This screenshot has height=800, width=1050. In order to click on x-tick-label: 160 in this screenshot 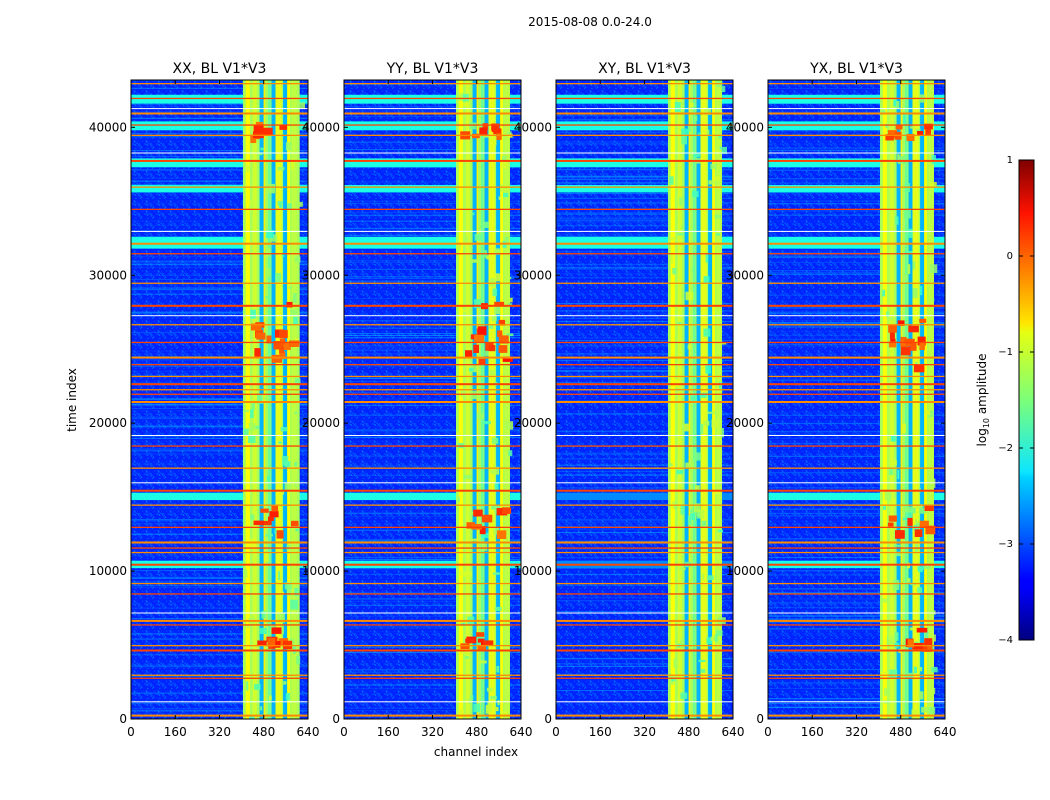, I will do `click(600, 732)`.